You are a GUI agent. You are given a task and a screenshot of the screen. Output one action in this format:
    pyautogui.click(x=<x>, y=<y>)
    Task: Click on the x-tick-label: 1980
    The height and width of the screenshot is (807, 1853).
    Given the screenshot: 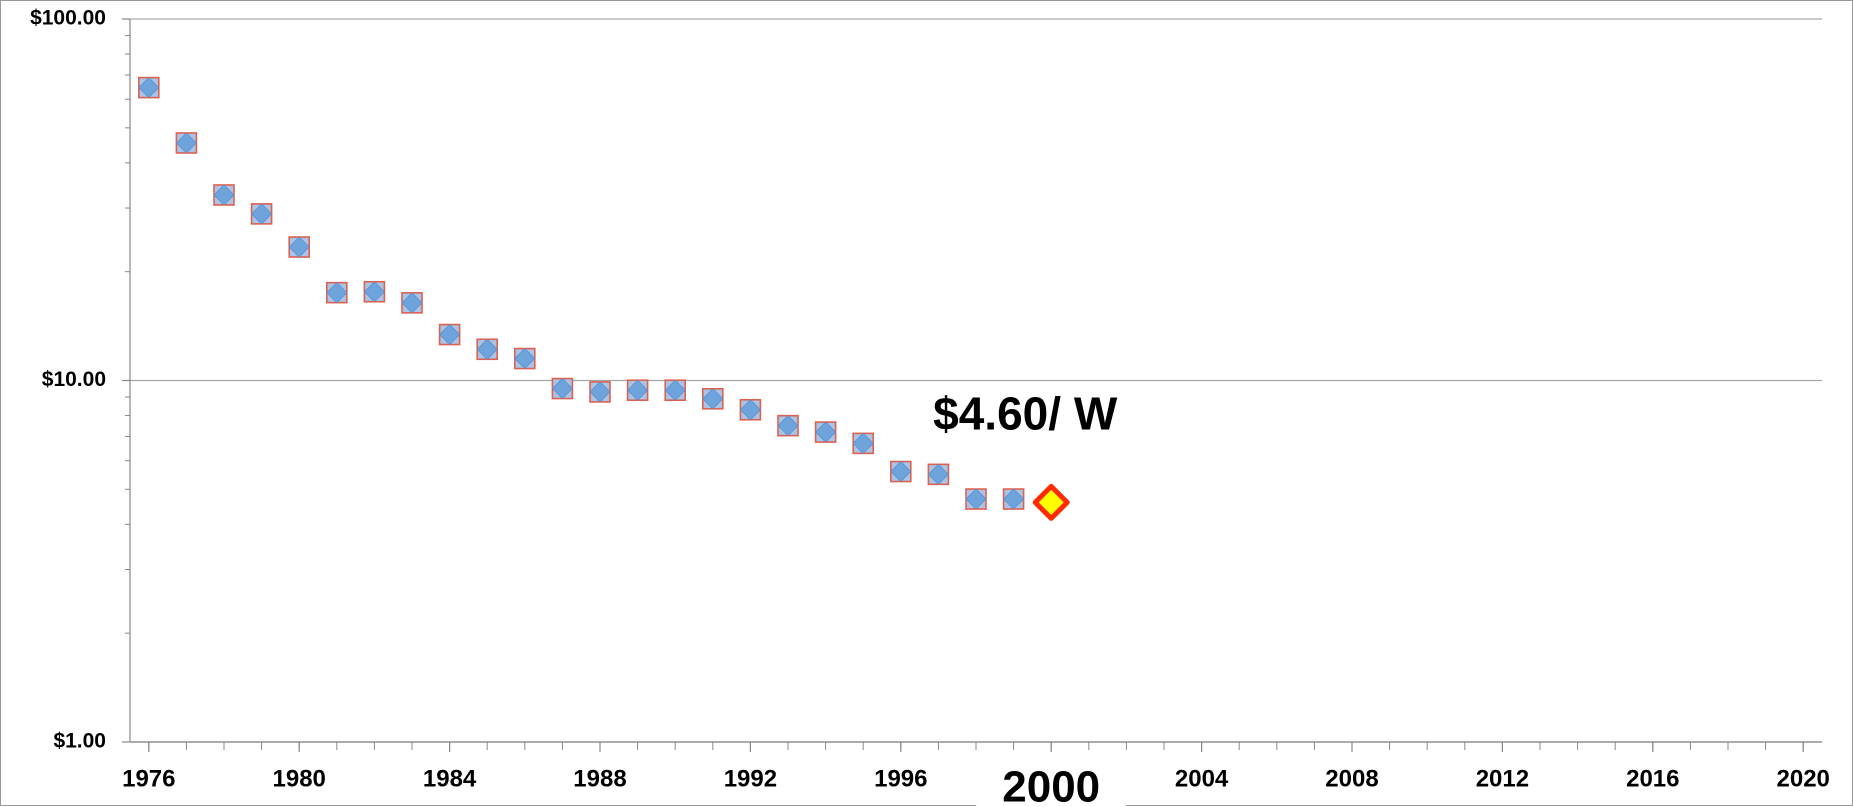 What is the action you would take?
    pyautogui.click(x=299, y=778)
    